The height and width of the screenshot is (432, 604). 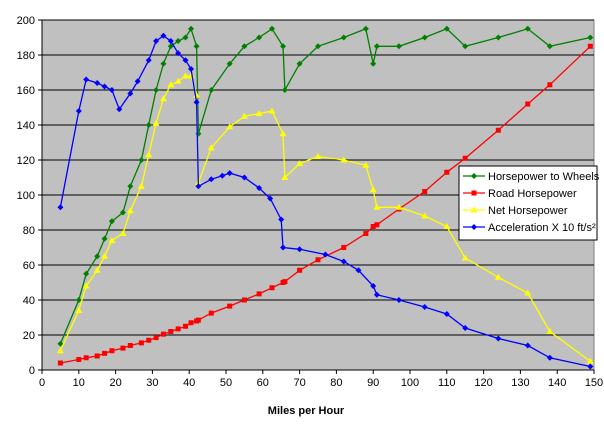 I want to click on x-tick-label: 50, so click(x=226, y=383).